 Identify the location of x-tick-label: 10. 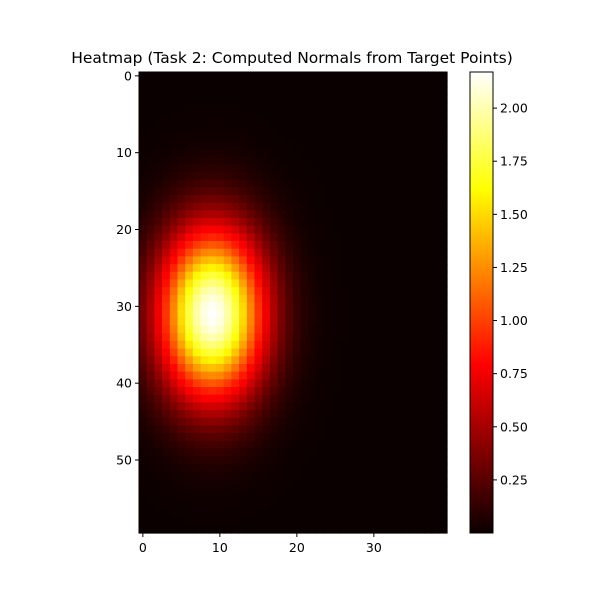
(220, 547).